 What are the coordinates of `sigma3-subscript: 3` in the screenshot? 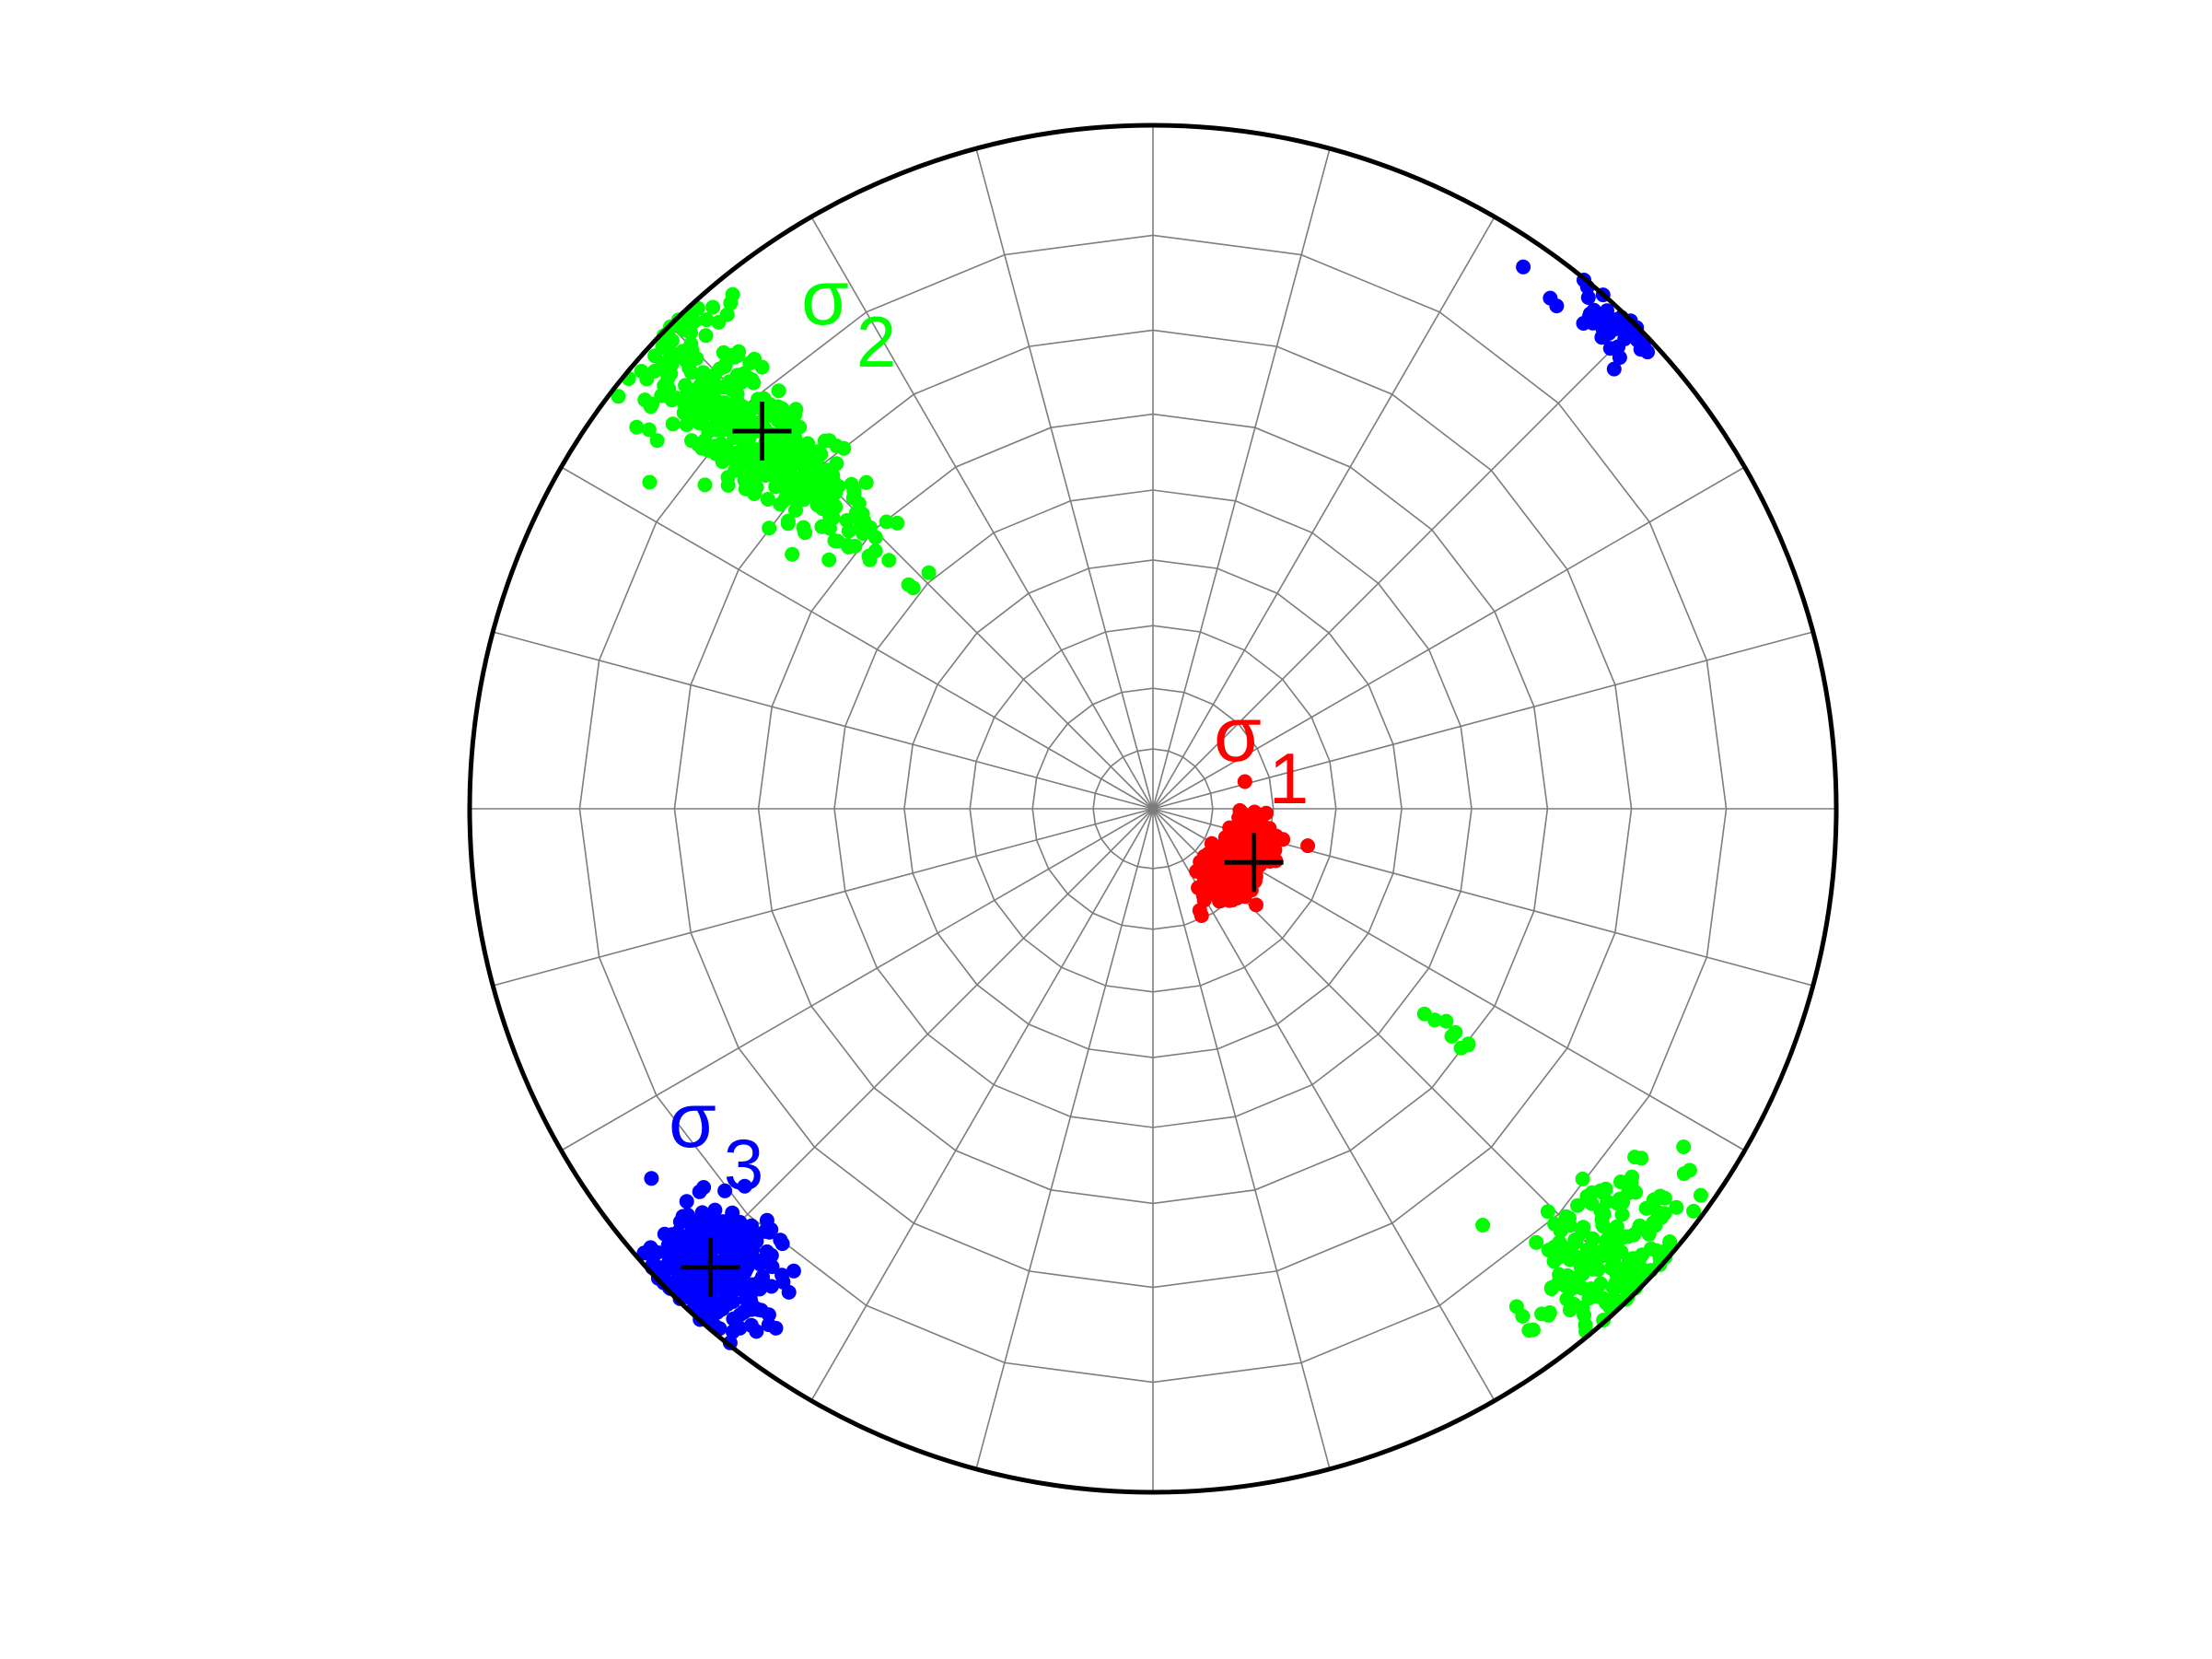 It's located at (743, 1164).